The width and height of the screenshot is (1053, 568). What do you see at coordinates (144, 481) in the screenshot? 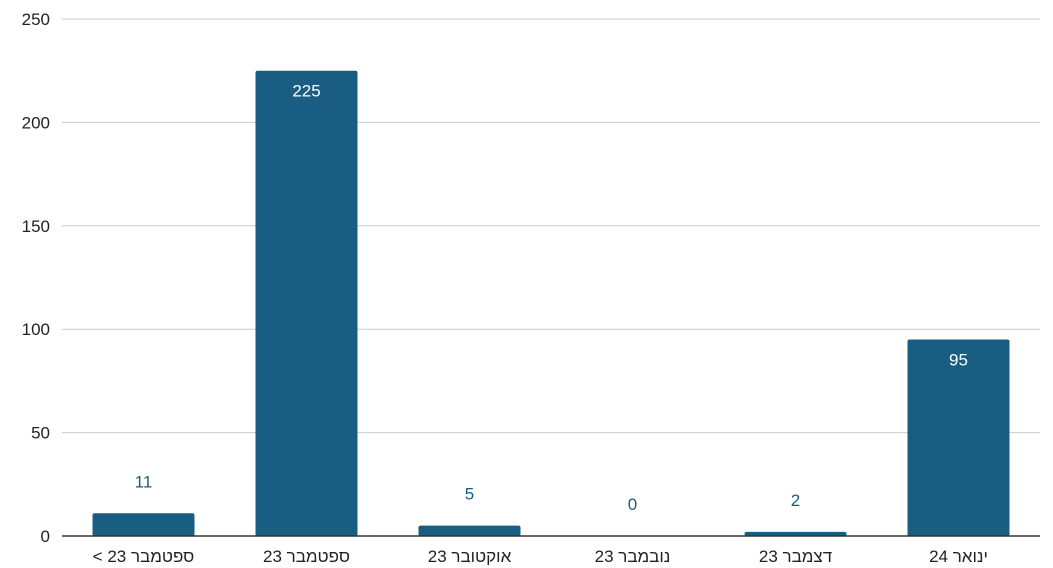
I see `data-label: 11` at bounding box center [144, 481].